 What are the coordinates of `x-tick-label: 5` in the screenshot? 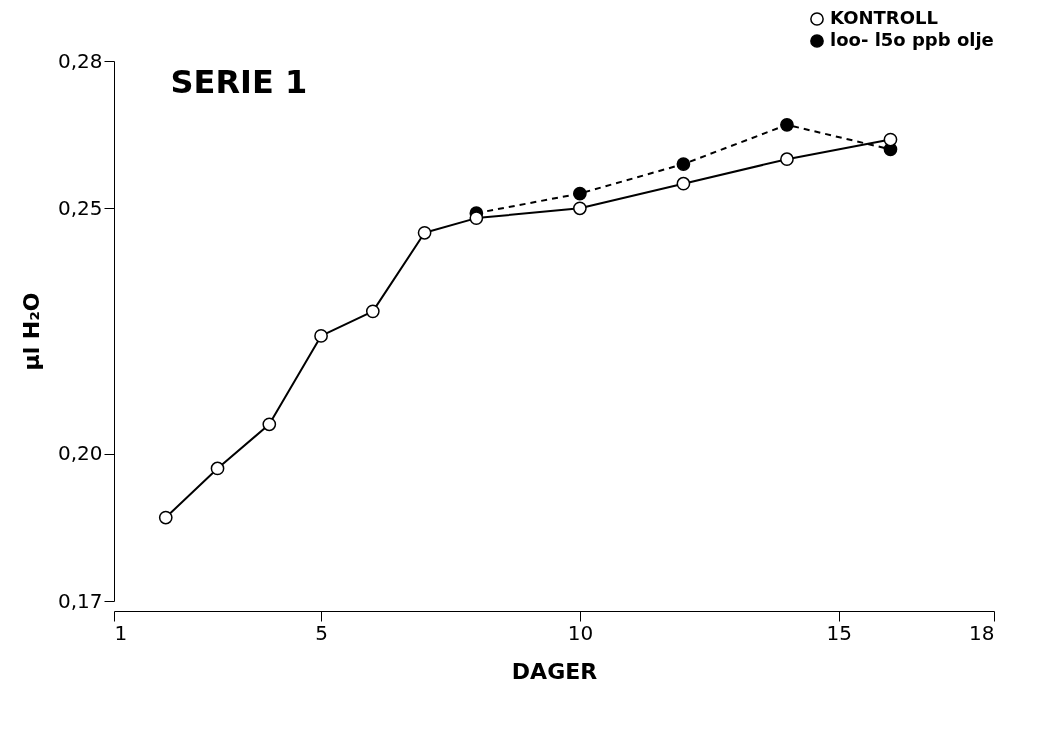 It's located at (321, 632).